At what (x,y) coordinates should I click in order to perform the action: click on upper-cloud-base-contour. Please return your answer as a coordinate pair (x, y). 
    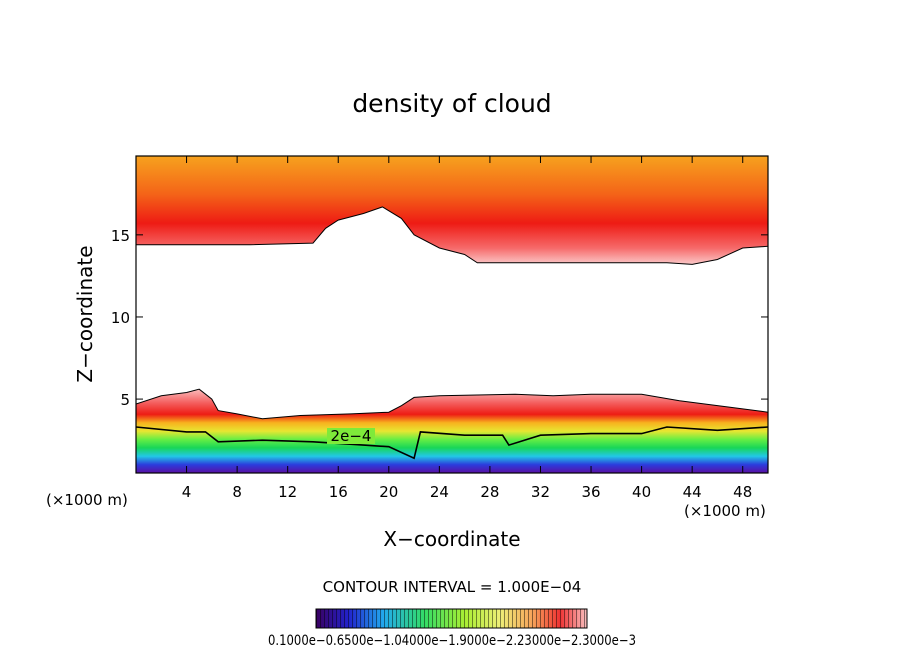
    Looking at the image, I should click on (452, 235).